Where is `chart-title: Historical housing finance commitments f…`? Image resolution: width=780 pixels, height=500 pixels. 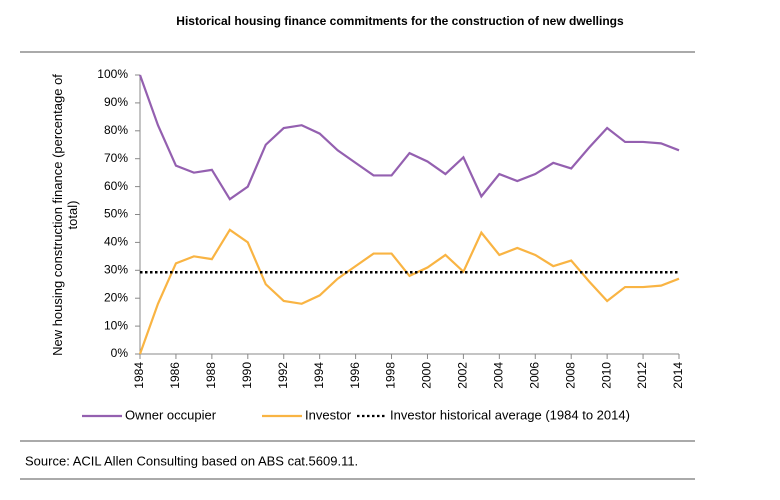
chart-title: Historical housing finance commitments f… is located at coordinates (400, 21).